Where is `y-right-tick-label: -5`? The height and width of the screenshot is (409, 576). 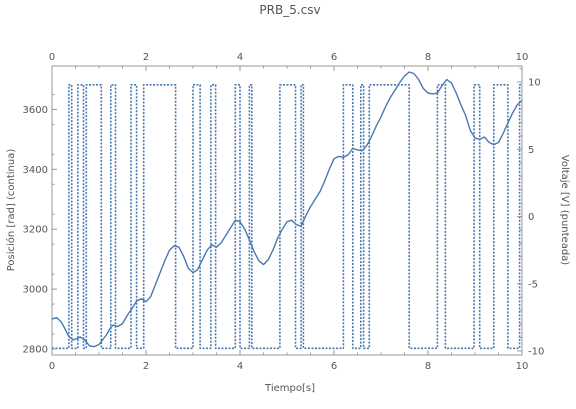
y-right-tick-label: -5 is located at coordinates (533, 284).